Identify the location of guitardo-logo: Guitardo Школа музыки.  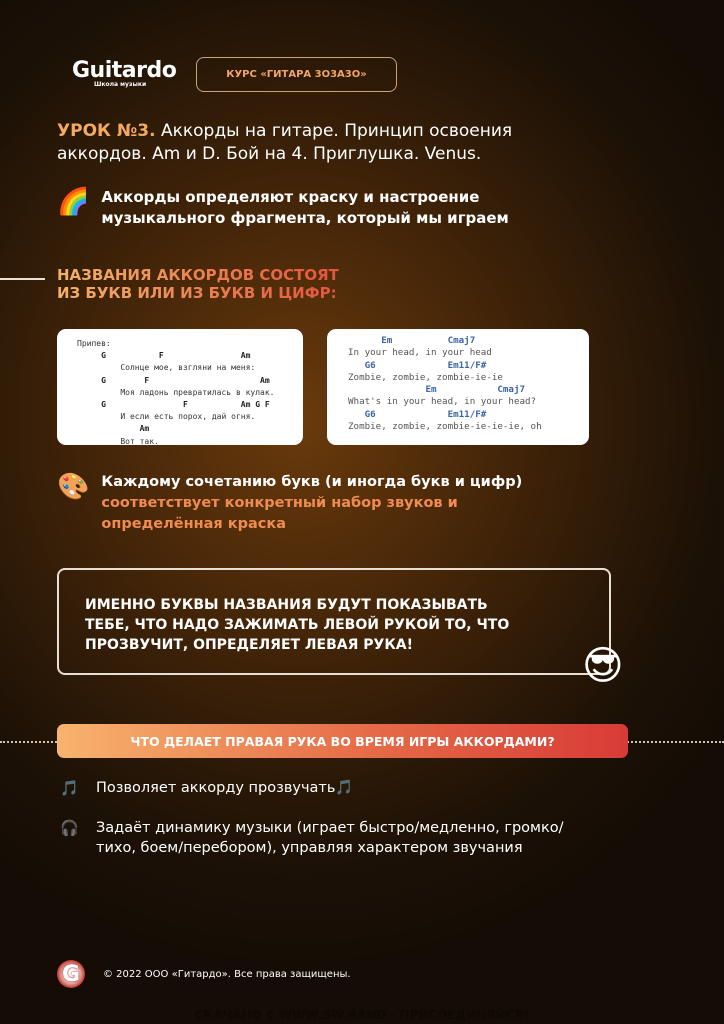
(124, 73).